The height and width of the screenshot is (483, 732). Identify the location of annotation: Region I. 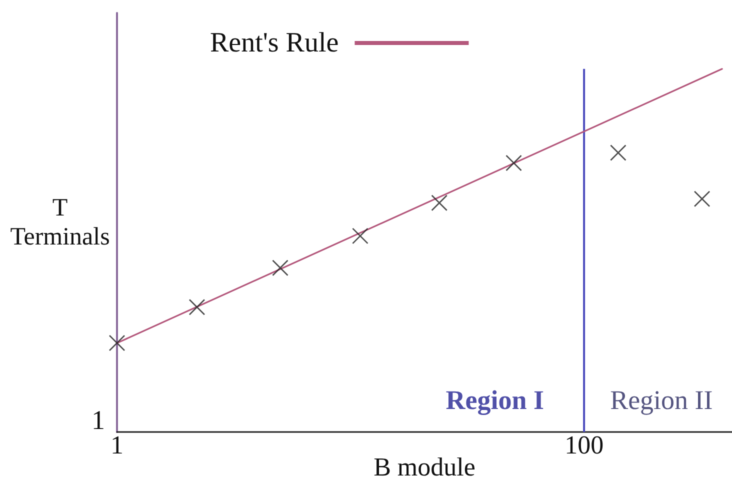
(495, 400).